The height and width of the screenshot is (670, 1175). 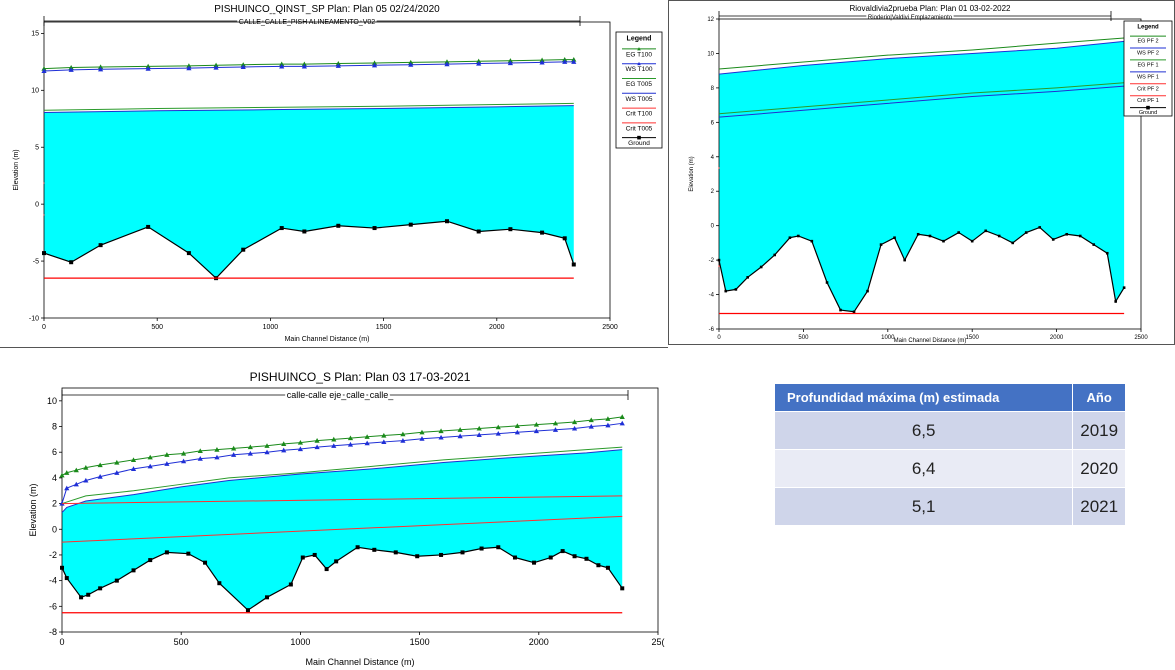 What do you see at coordinates (1147, 42) in the screenshot?
I see `legend-entry: EG PF 2` at bounding box center [1147, 42].